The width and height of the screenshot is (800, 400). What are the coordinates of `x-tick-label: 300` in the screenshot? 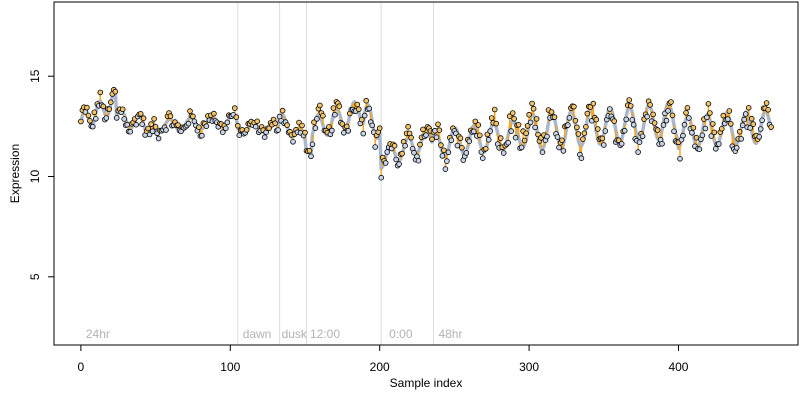 It's located at (529, 367).